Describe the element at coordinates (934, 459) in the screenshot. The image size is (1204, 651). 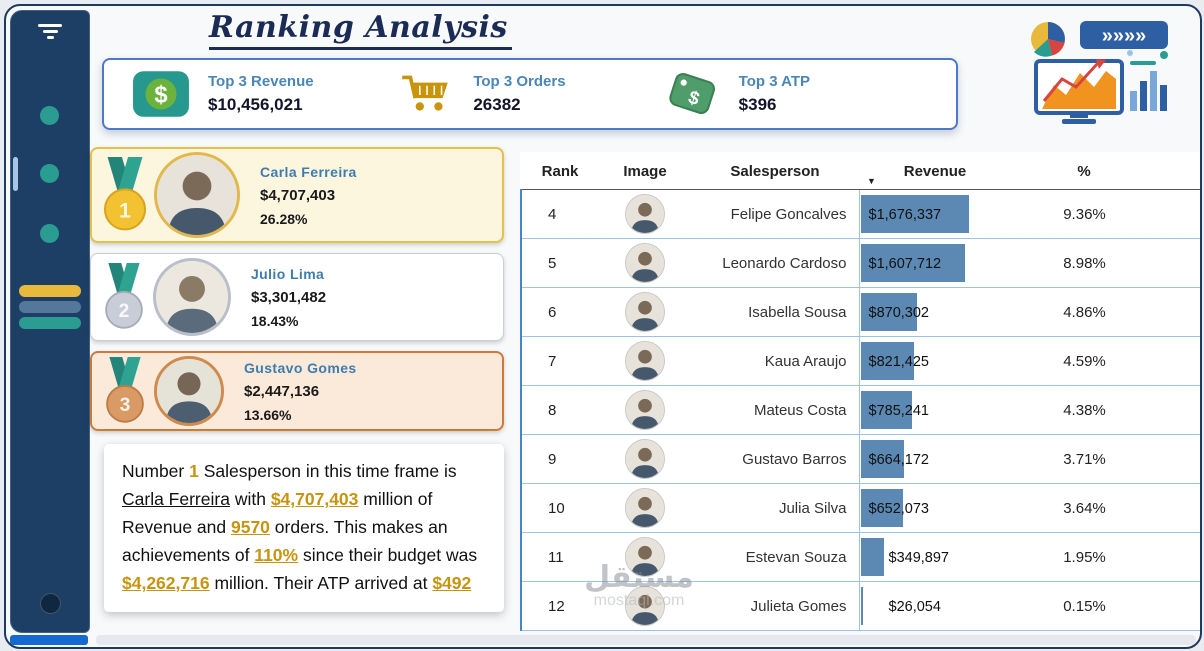
I see `revenue-cell: $664,172` at that location.